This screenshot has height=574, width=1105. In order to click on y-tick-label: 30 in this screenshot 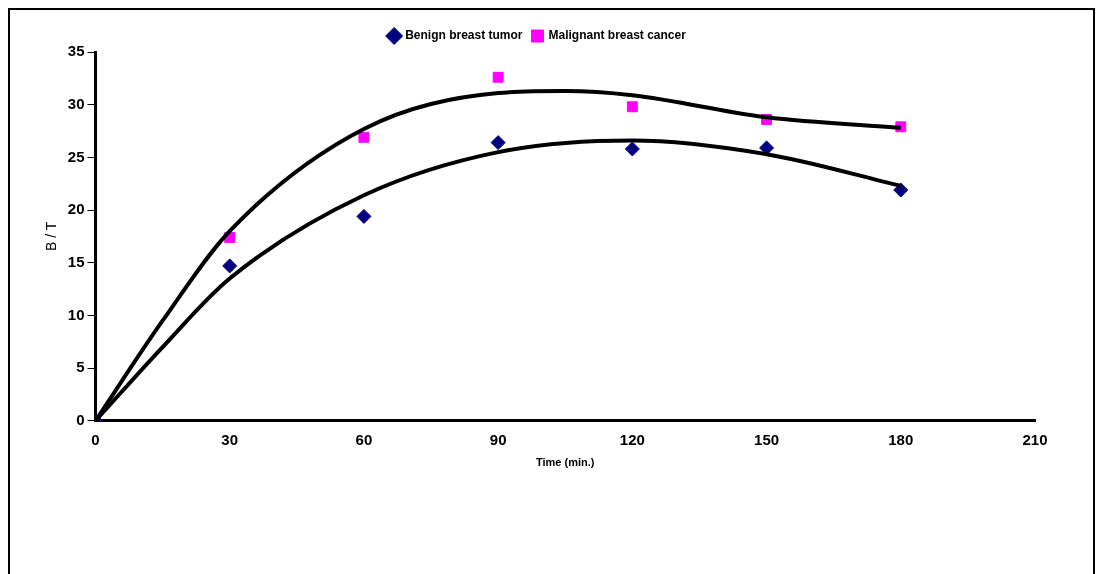, I will do `click(76, 103)`.